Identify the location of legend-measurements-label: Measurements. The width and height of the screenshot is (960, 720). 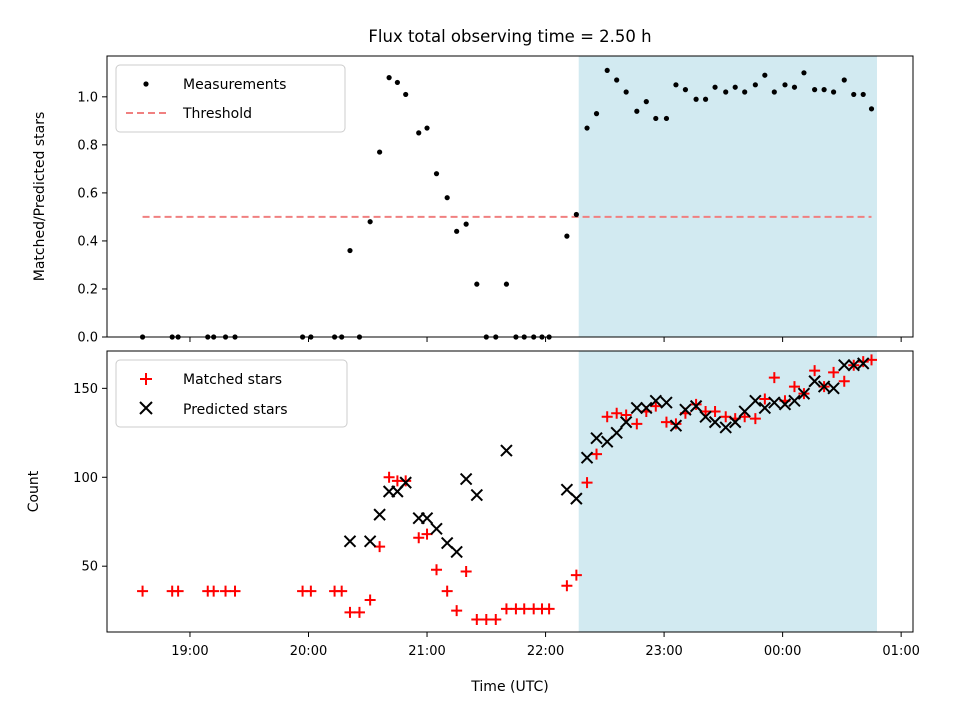
(234, 85).